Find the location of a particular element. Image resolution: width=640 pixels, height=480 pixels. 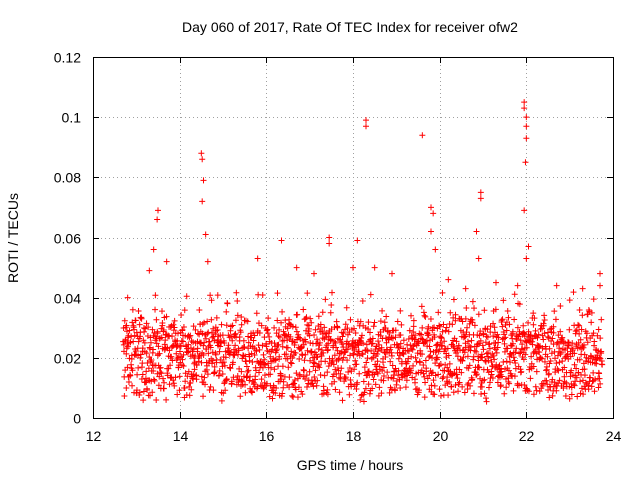

y-tick-label: 0.12 is located at coordinates (67, 58).